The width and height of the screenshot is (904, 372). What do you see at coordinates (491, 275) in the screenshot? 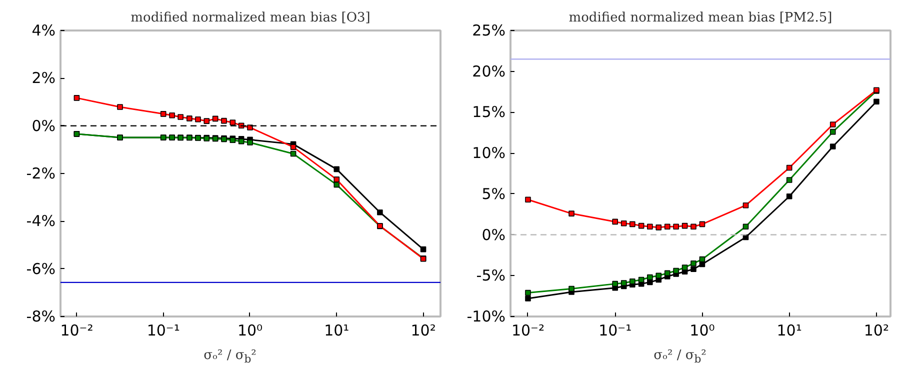
I see `y-tick-label: -5%` at bounding box center [491, 275].